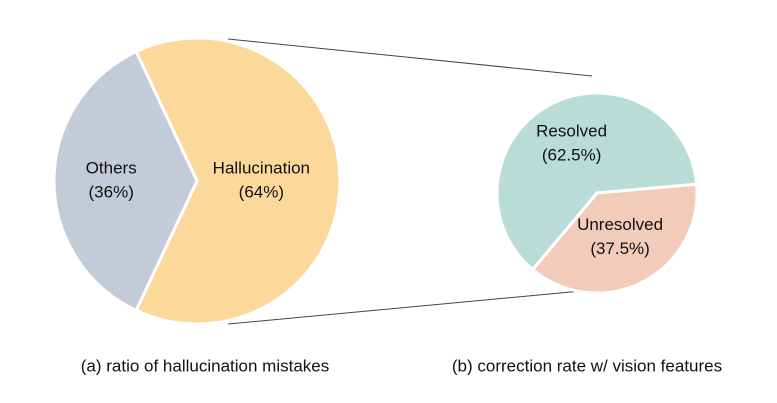 The height and width of the screenshot is (403, 777). Describe the element at coordinates (620, 224) in the screenshot. I see `slice-label: Unresolved` at that location.